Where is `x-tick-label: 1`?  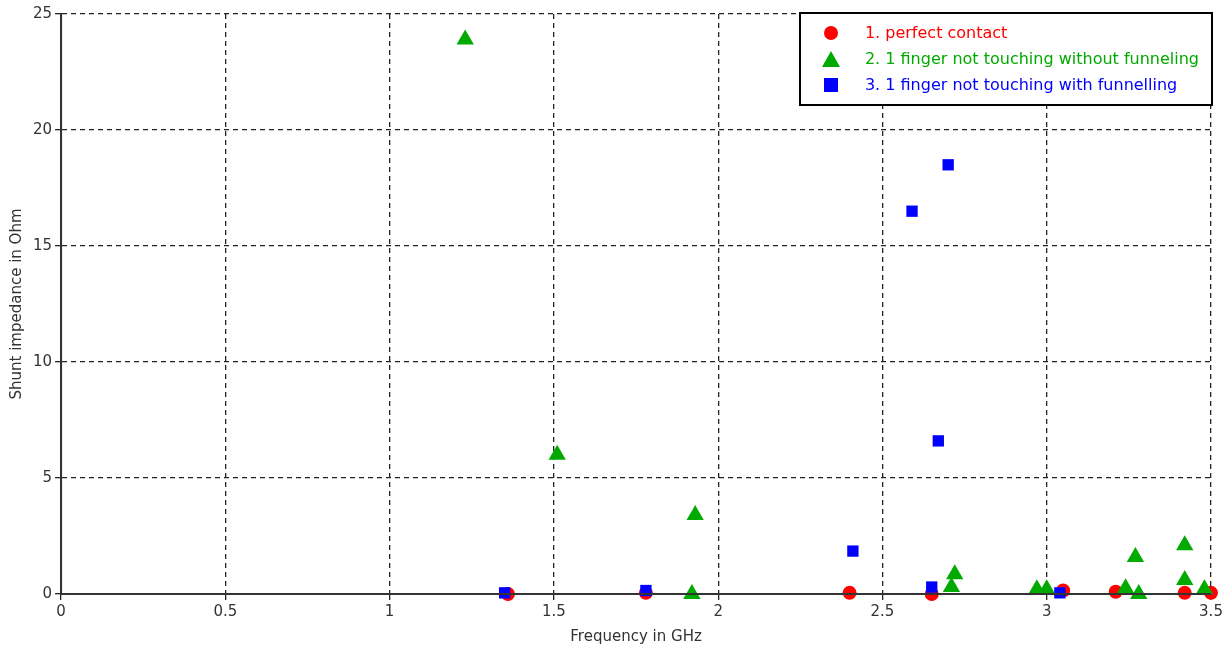 x-tick-label: 1 is located at coordinates (389, 610).